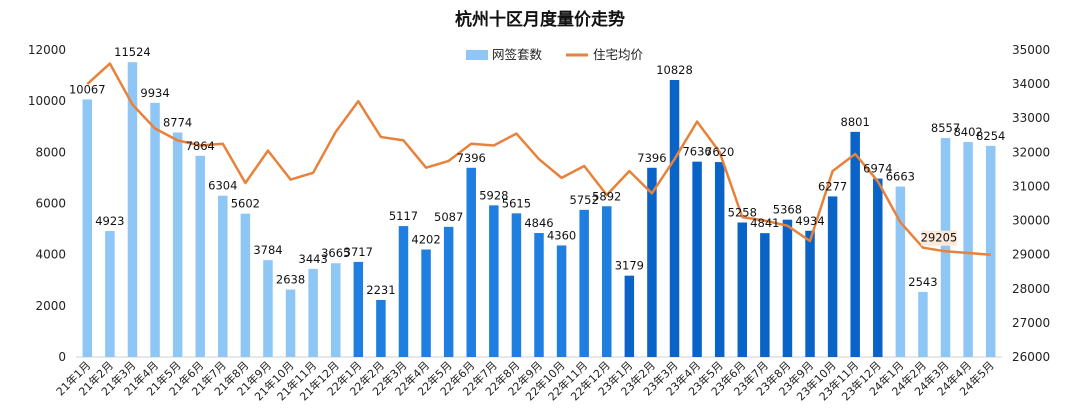  I want to click on bar-data-label: 8801, so click(855, 122).